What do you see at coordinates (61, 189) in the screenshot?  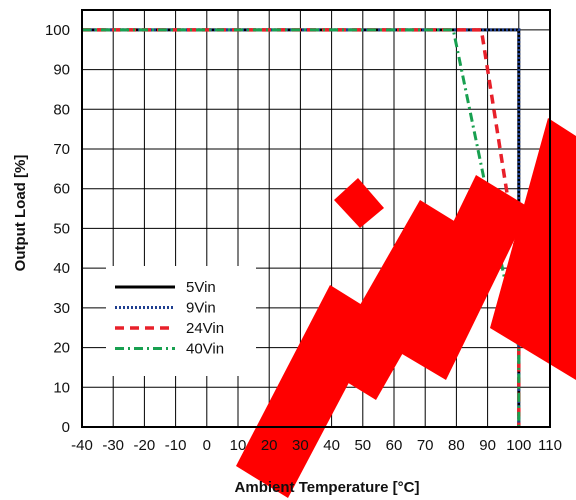 I see `y-tick-label: 60` at bounding box center [61, 189].